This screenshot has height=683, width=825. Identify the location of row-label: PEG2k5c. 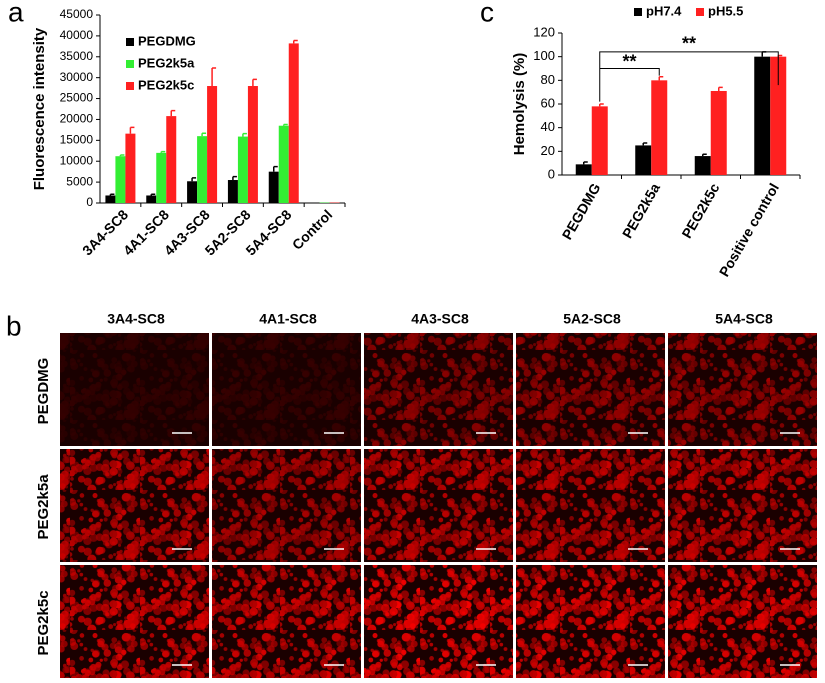
(43, 622).